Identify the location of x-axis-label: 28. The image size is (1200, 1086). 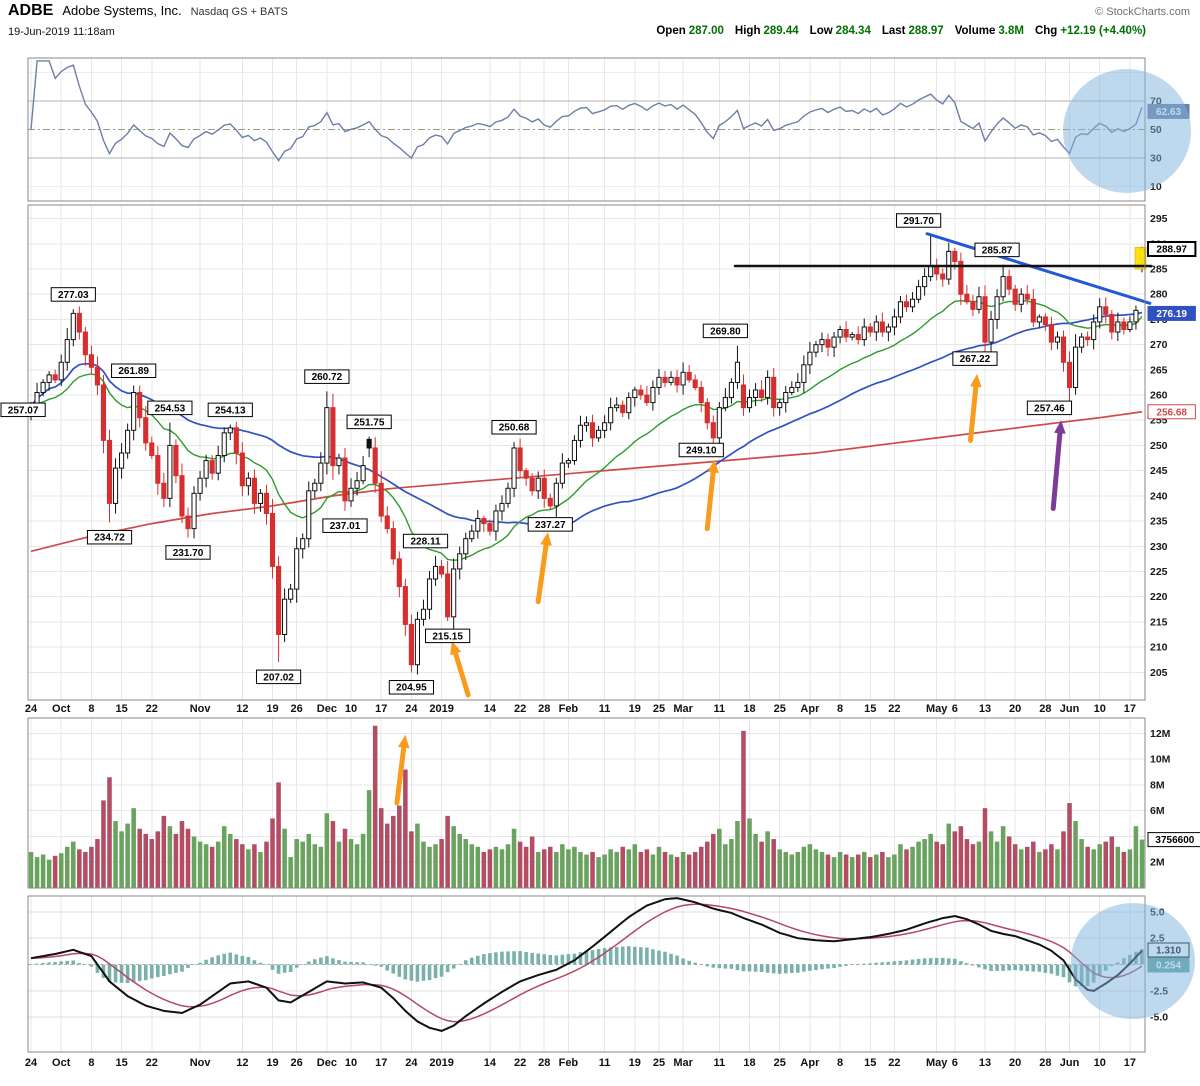
(544, 1063).